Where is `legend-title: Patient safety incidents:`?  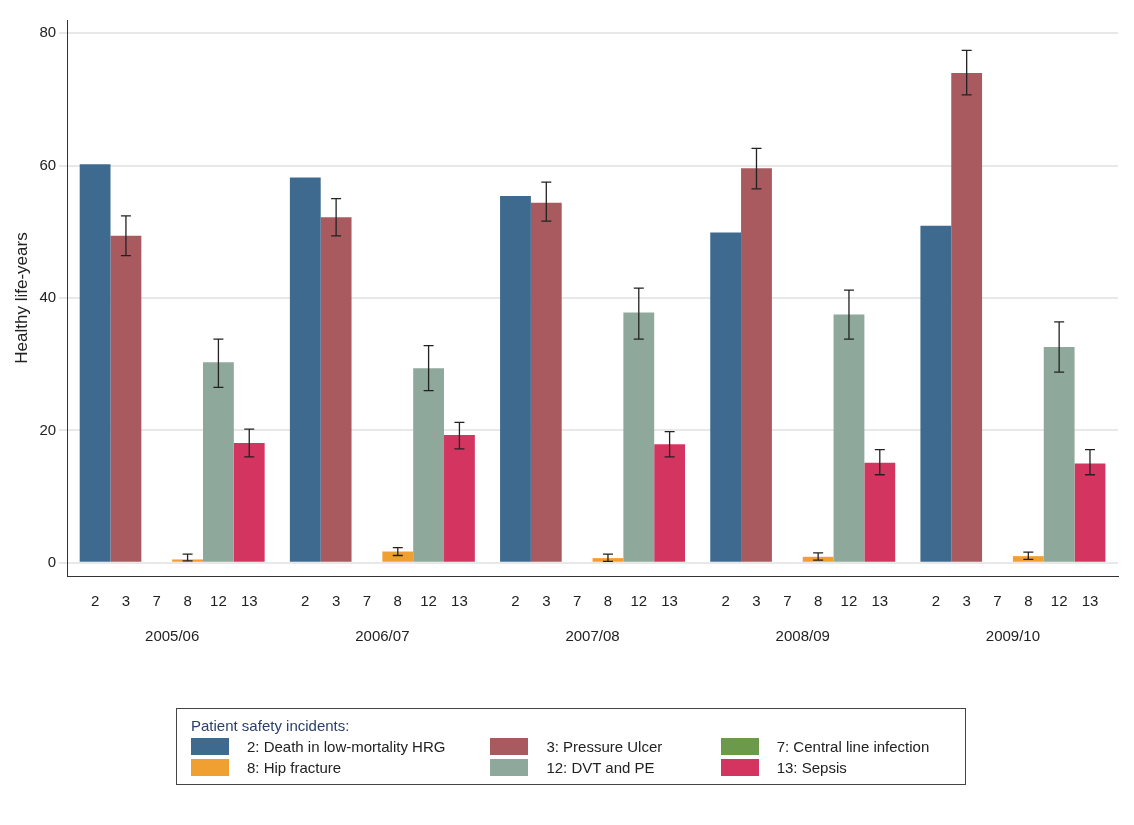
legend-title: Patient safety incidents: is located at coordinates (271, 725).